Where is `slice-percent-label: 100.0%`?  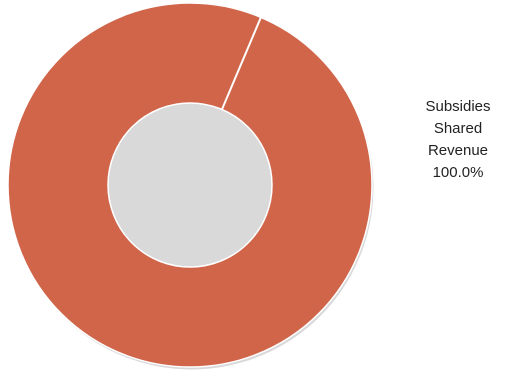 slice-percent-label: 100.0% is located at coordinates (458, 172).